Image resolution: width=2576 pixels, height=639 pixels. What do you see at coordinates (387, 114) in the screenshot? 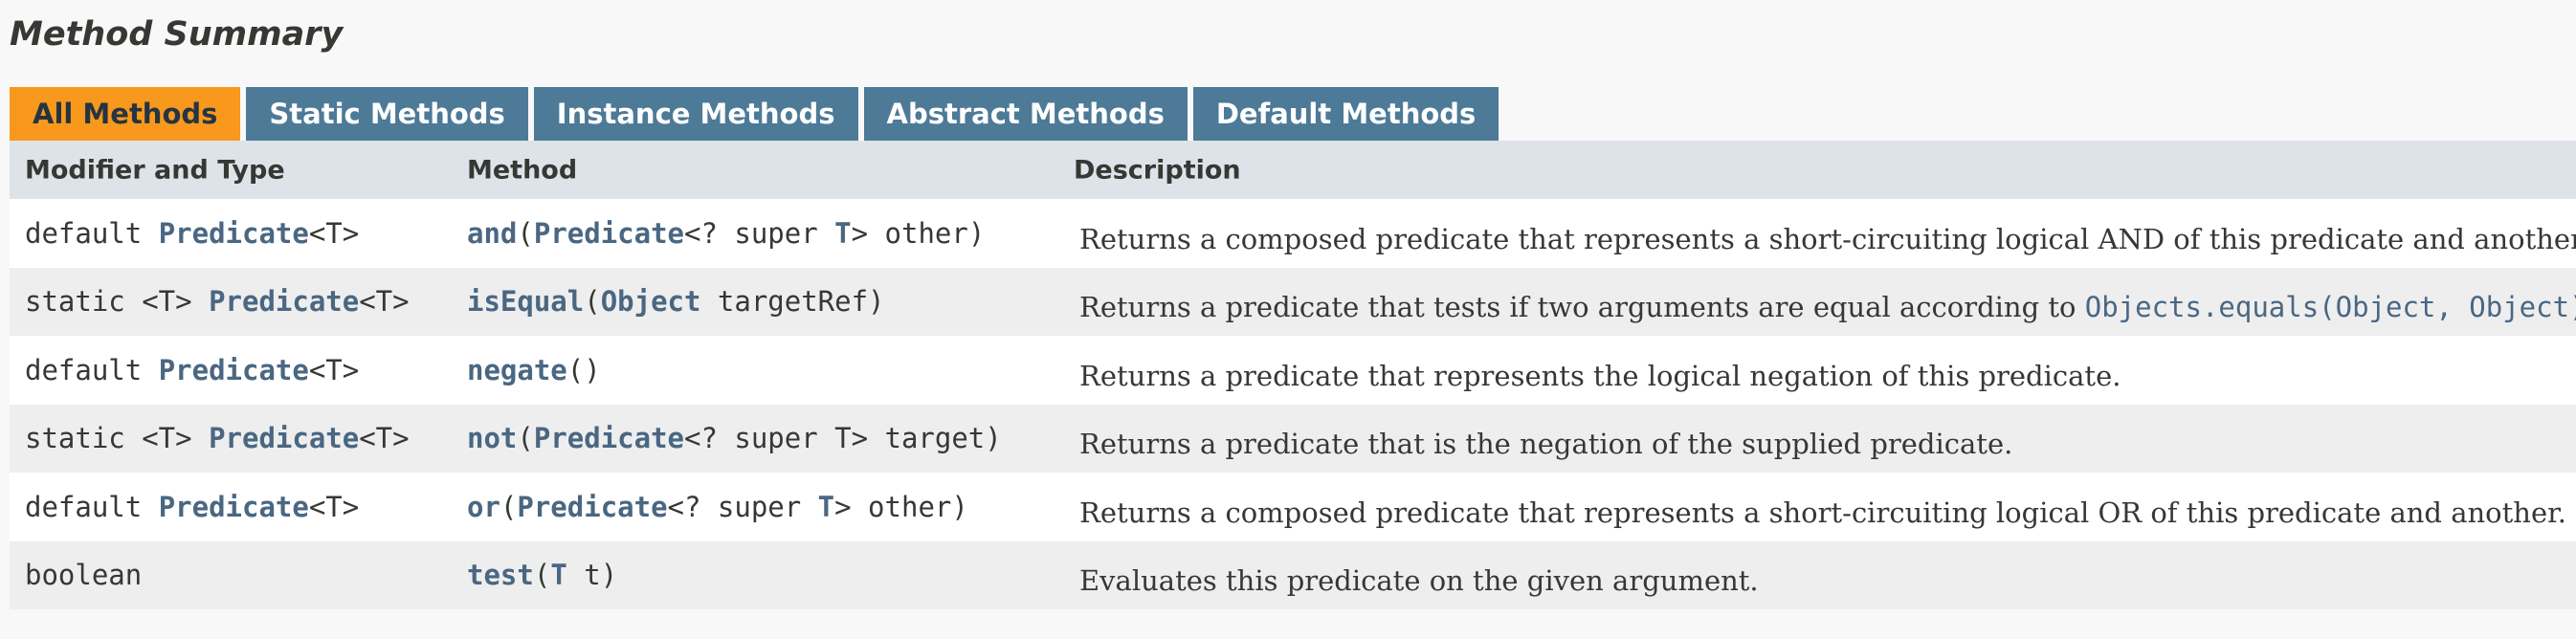
I see `tab-static-methods: Static Methods` at bounding box center [387, 114].